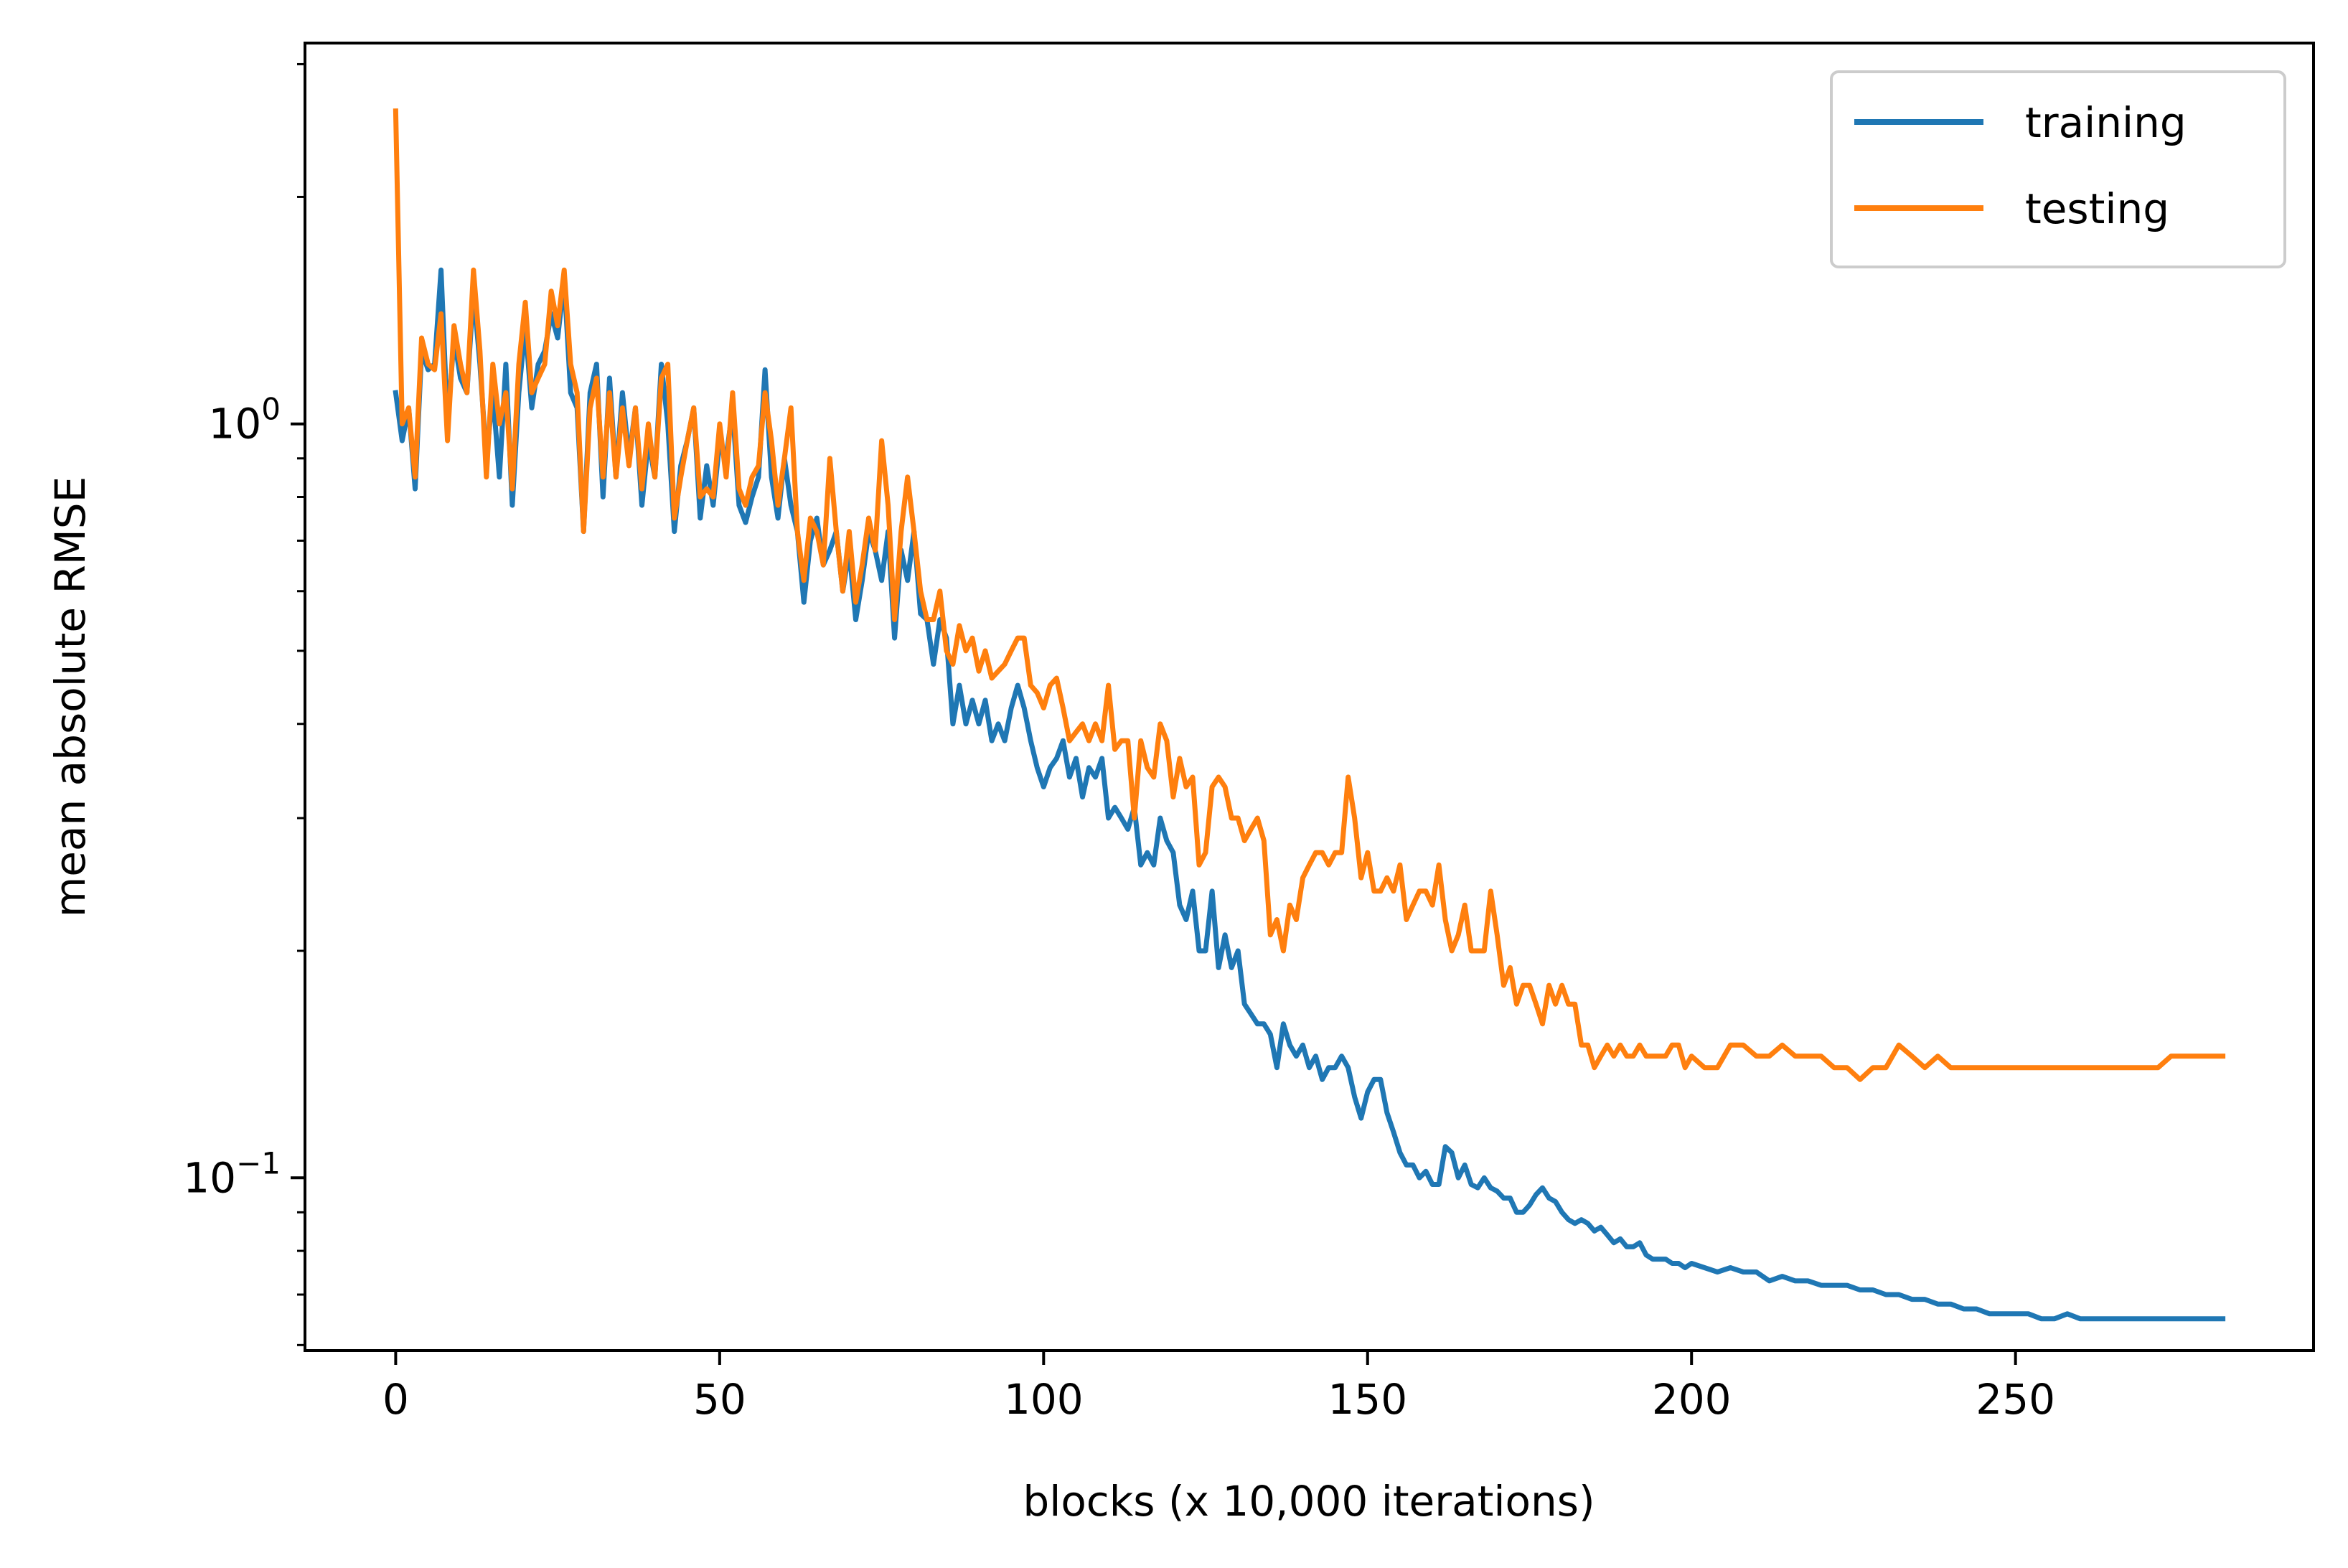 This screenshot has width=2348, height=1568. What do you see at coordinates (1692, 1399) in the screenshot?
I see `x-tick-label: 200` at bounding box center [1692, 1399].